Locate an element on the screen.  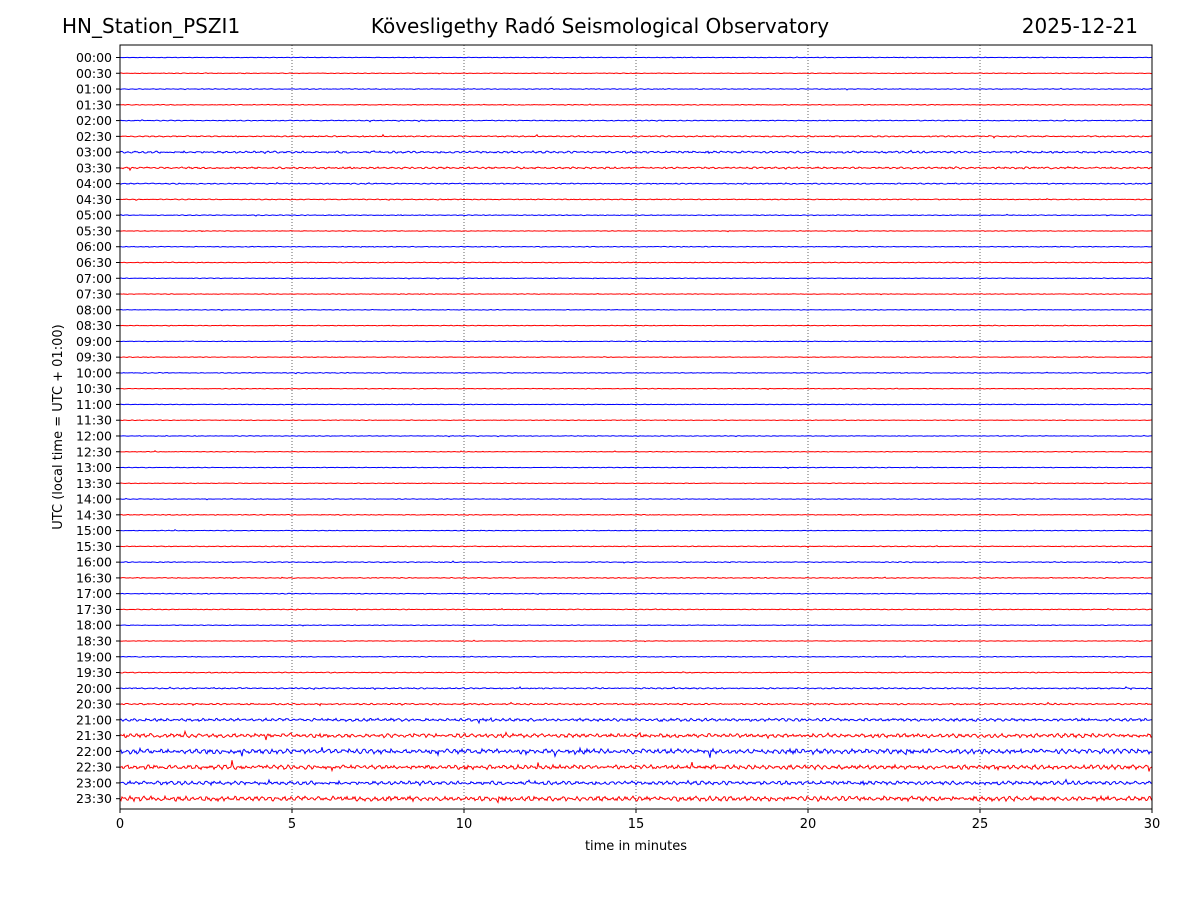
y-tick-label: 09:30 is located at coordinates (94, 357).